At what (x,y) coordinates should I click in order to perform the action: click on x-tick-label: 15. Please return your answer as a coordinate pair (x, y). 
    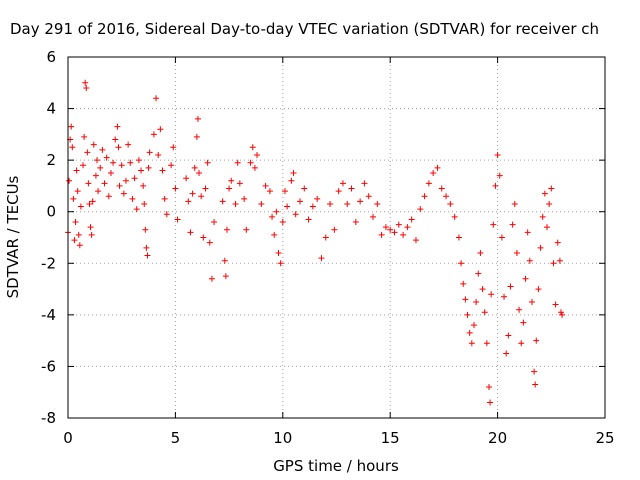
    Looking at the image, I should click on (390, 438).